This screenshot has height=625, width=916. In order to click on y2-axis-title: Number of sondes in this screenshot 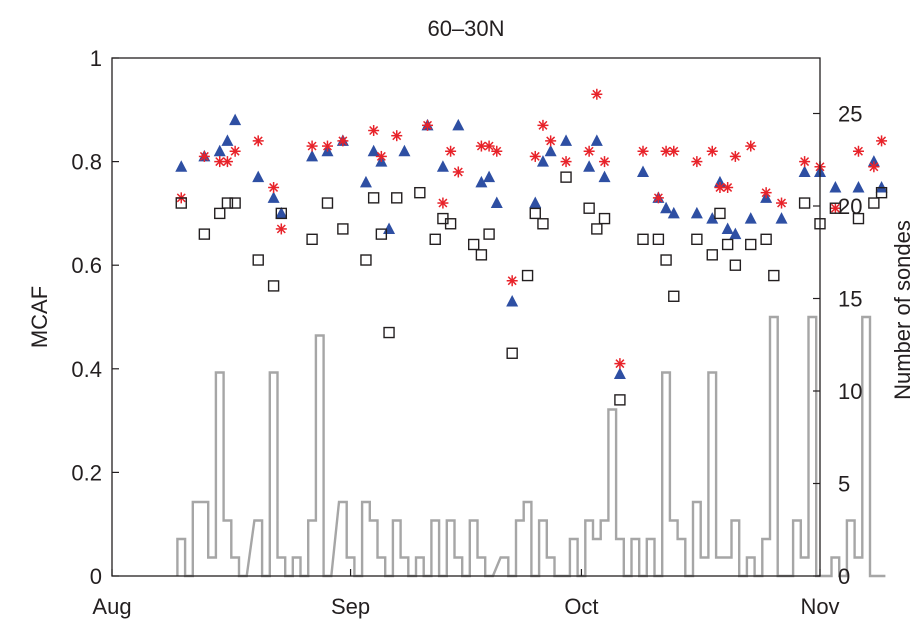, I will do `click(902, 310)`.